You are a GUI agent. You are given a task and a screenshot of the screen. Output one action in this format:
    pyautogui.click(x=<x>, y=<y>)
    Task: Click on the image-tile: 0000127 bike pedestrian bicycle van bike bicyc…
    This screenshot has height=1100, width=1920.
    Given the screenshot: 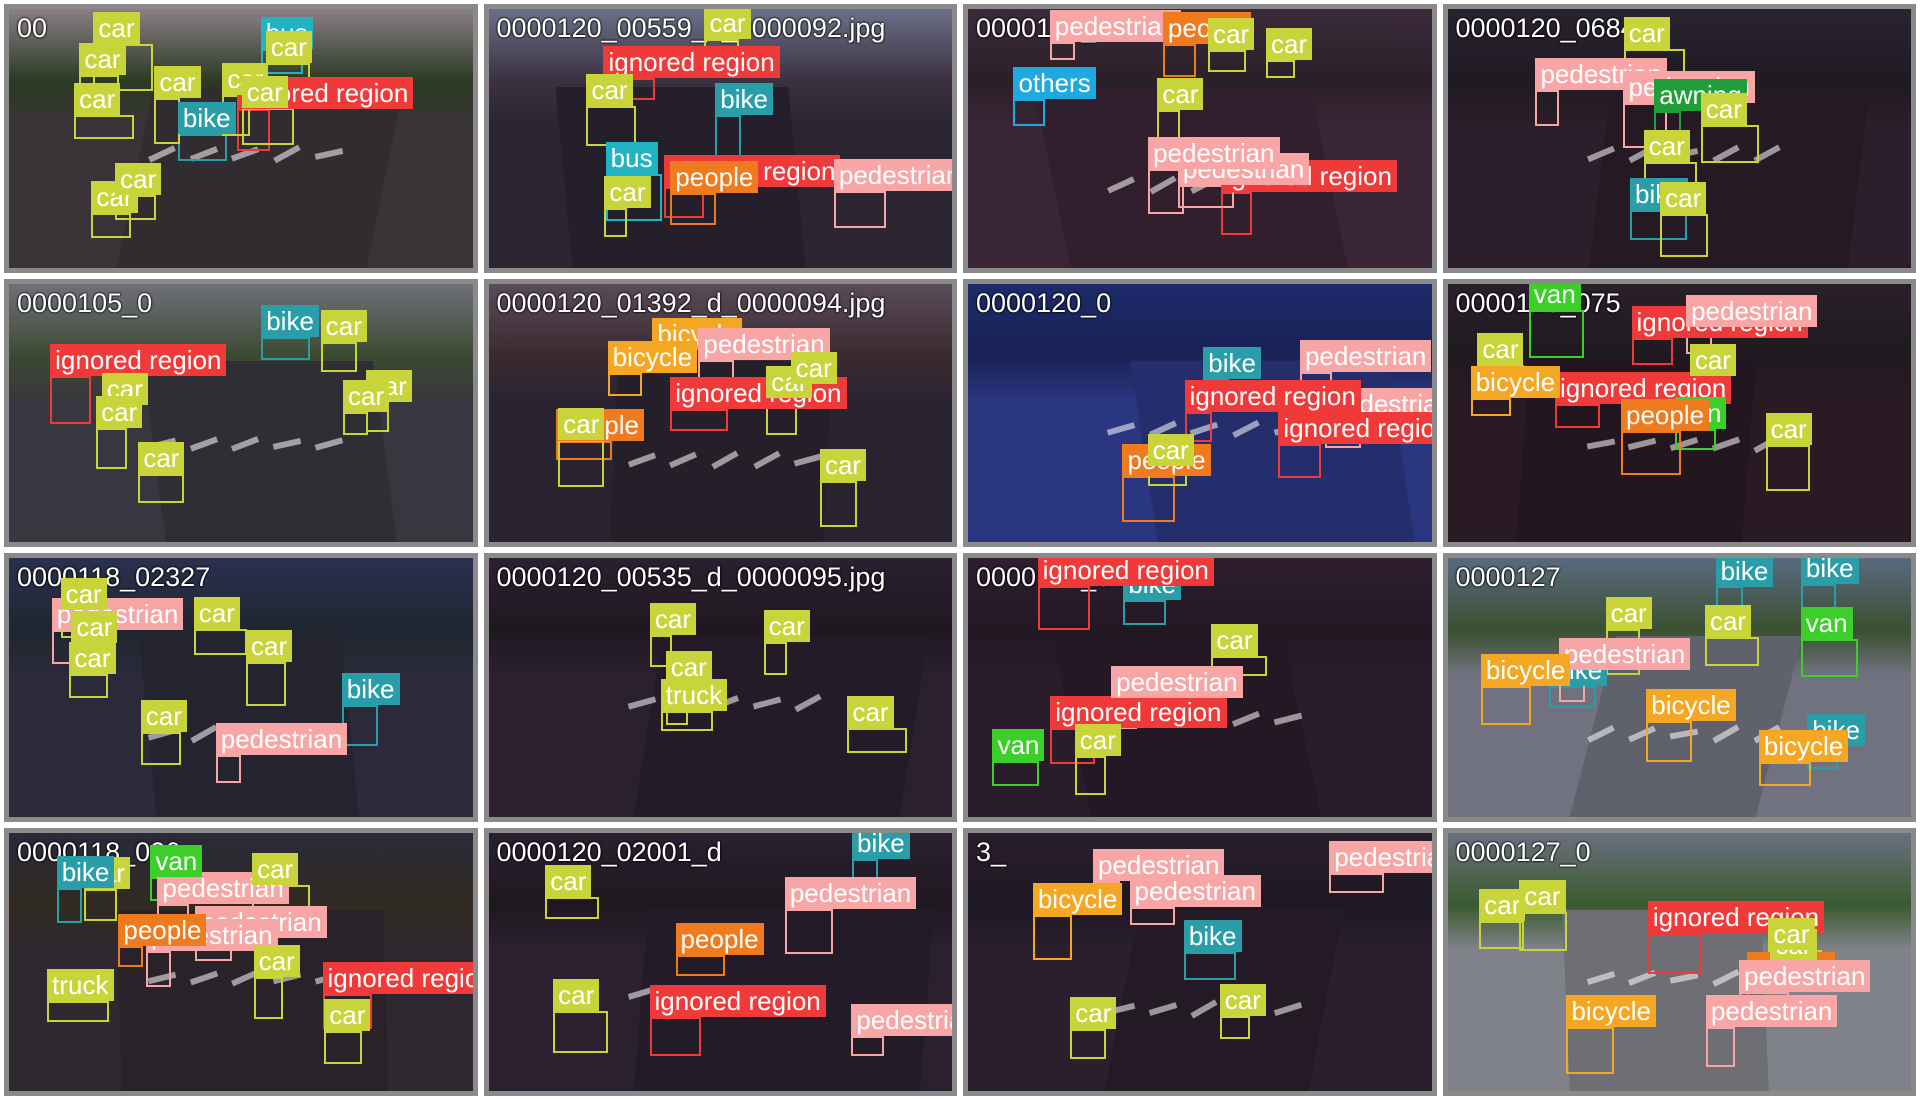 What is the action you would take?
    pyautogui.click(x=1679, y=687)
    